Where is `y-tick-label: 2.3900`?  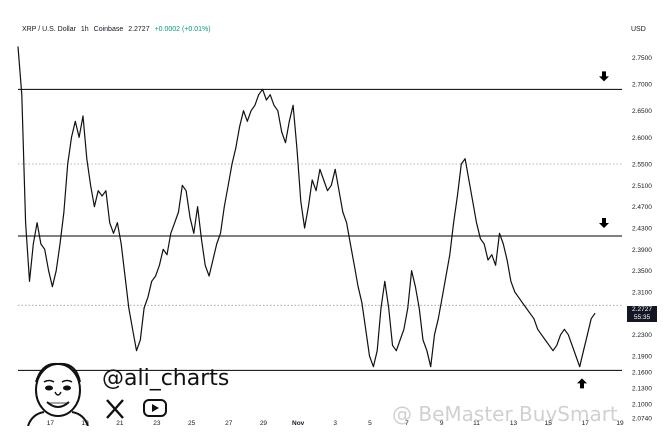 y-tick-label: 2.3900 is located at coordinates (642, 250).